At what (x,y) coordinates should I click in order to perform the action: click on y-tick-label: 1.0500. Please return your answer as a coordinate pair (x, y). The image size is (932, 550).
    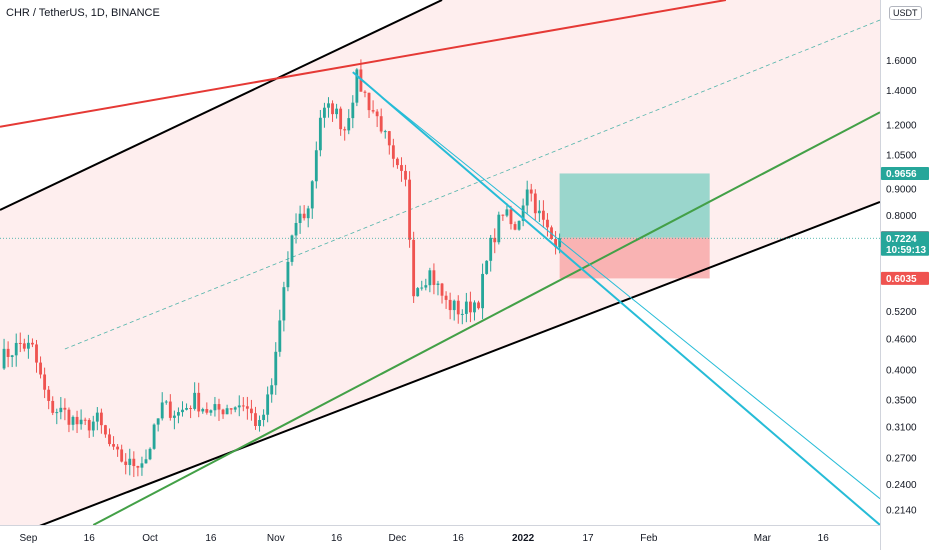
    Looking at the image, I should click on (901, 155).